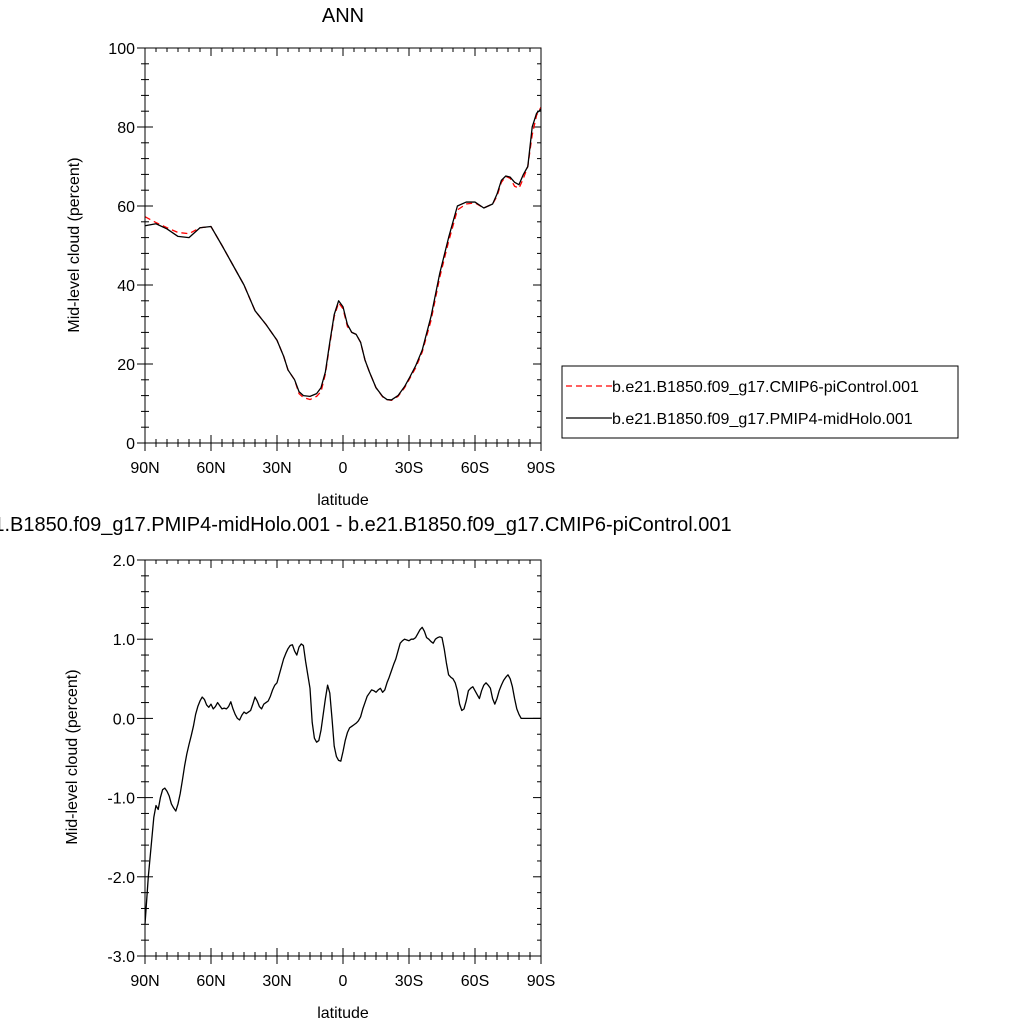 This screenshot has height=1024, width=1024. Describe the element at coordinates (124, 719) in the screenshot. I see `y-tick-label: 0.0` at that location.